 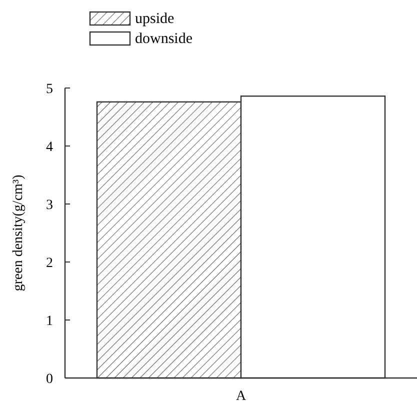 I want to click on y-tick-label: 2, so click(x=49, y=263).